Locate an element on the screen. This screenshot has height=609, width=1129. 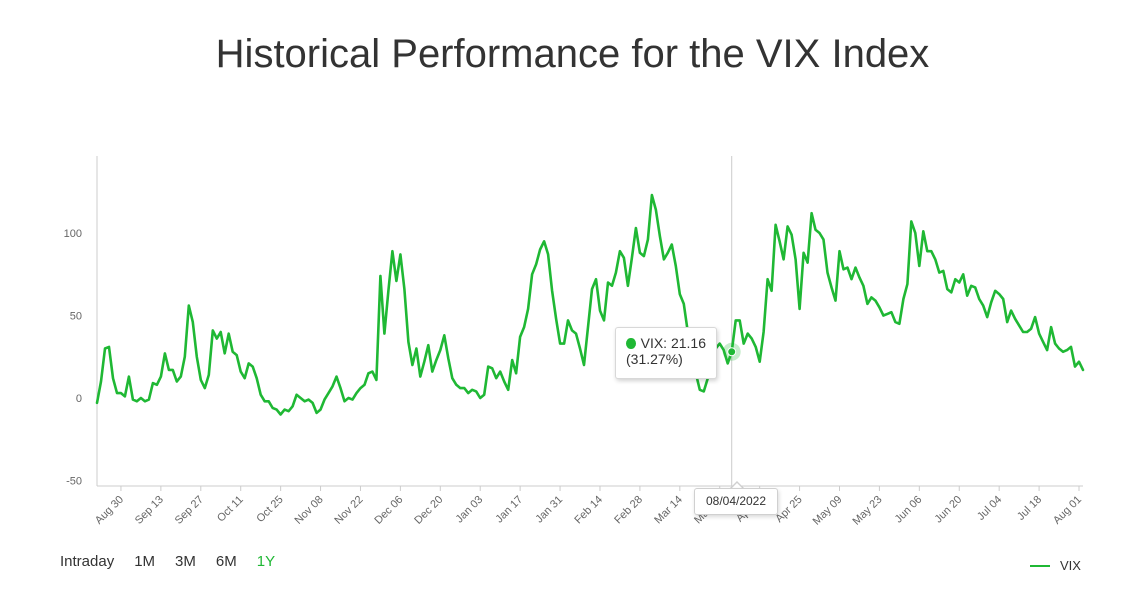
hover-marker is located at coordinates (731, 351).